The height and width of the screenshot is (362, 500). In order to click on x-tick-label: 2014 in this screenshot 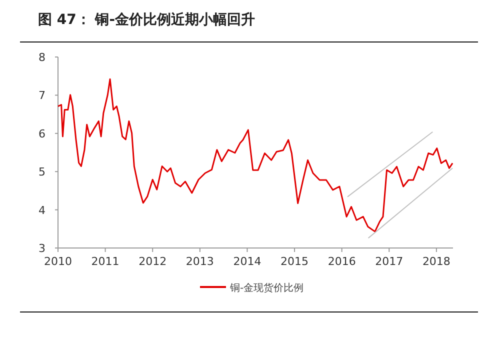, I will do `click(247, 261)`.